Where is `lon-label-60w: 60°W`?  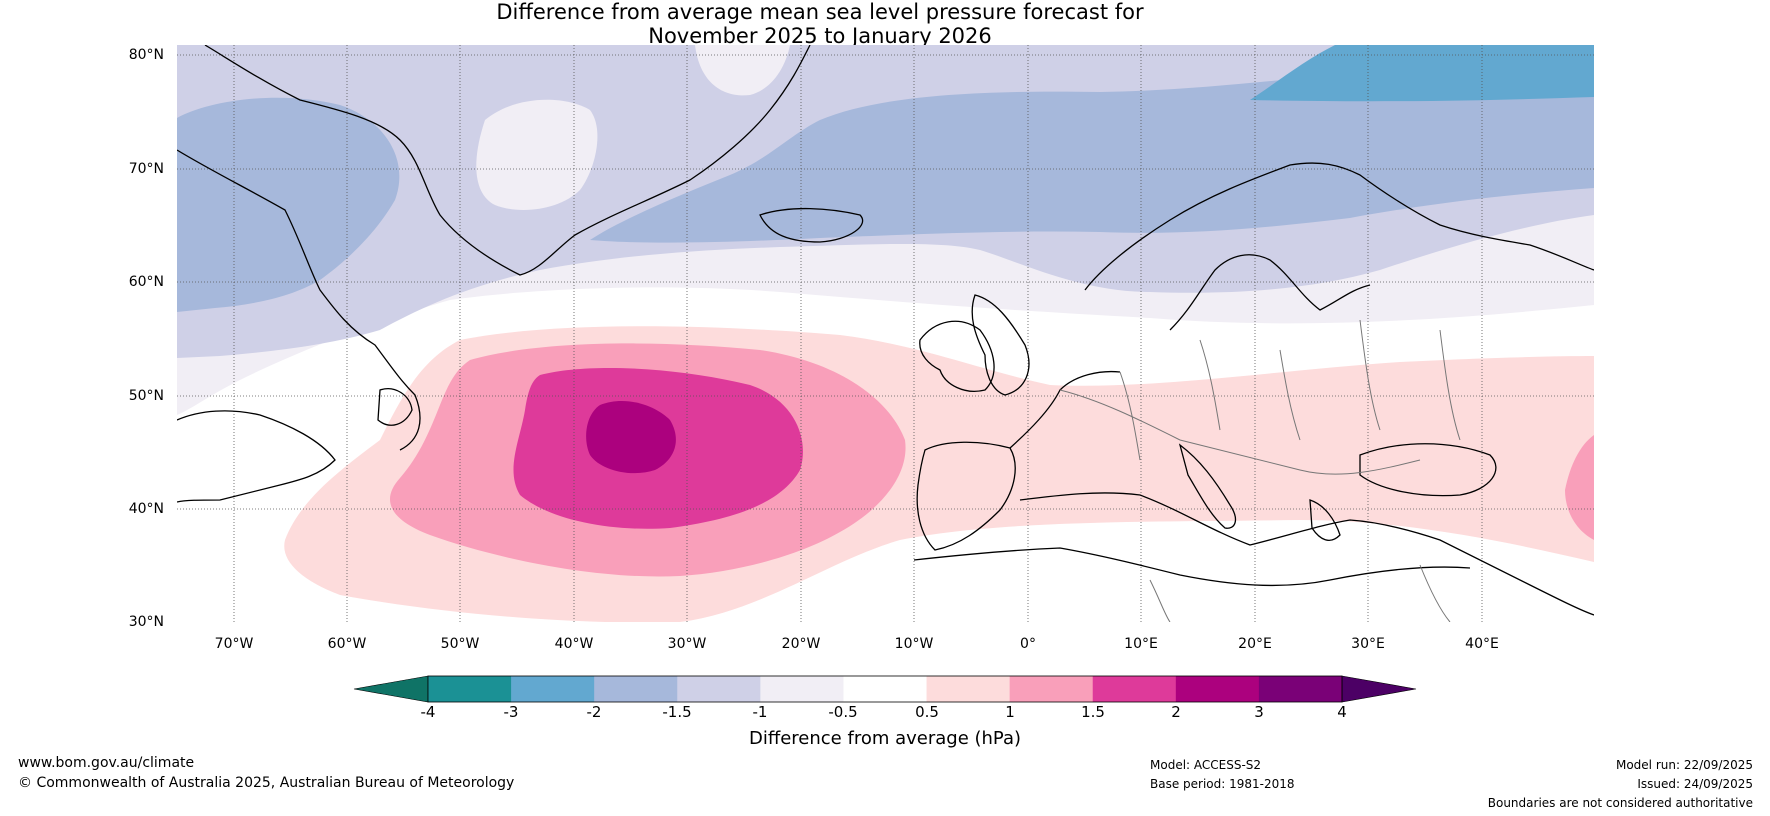 lon-label-60w: 60°W is located at coordinates (347, 644).